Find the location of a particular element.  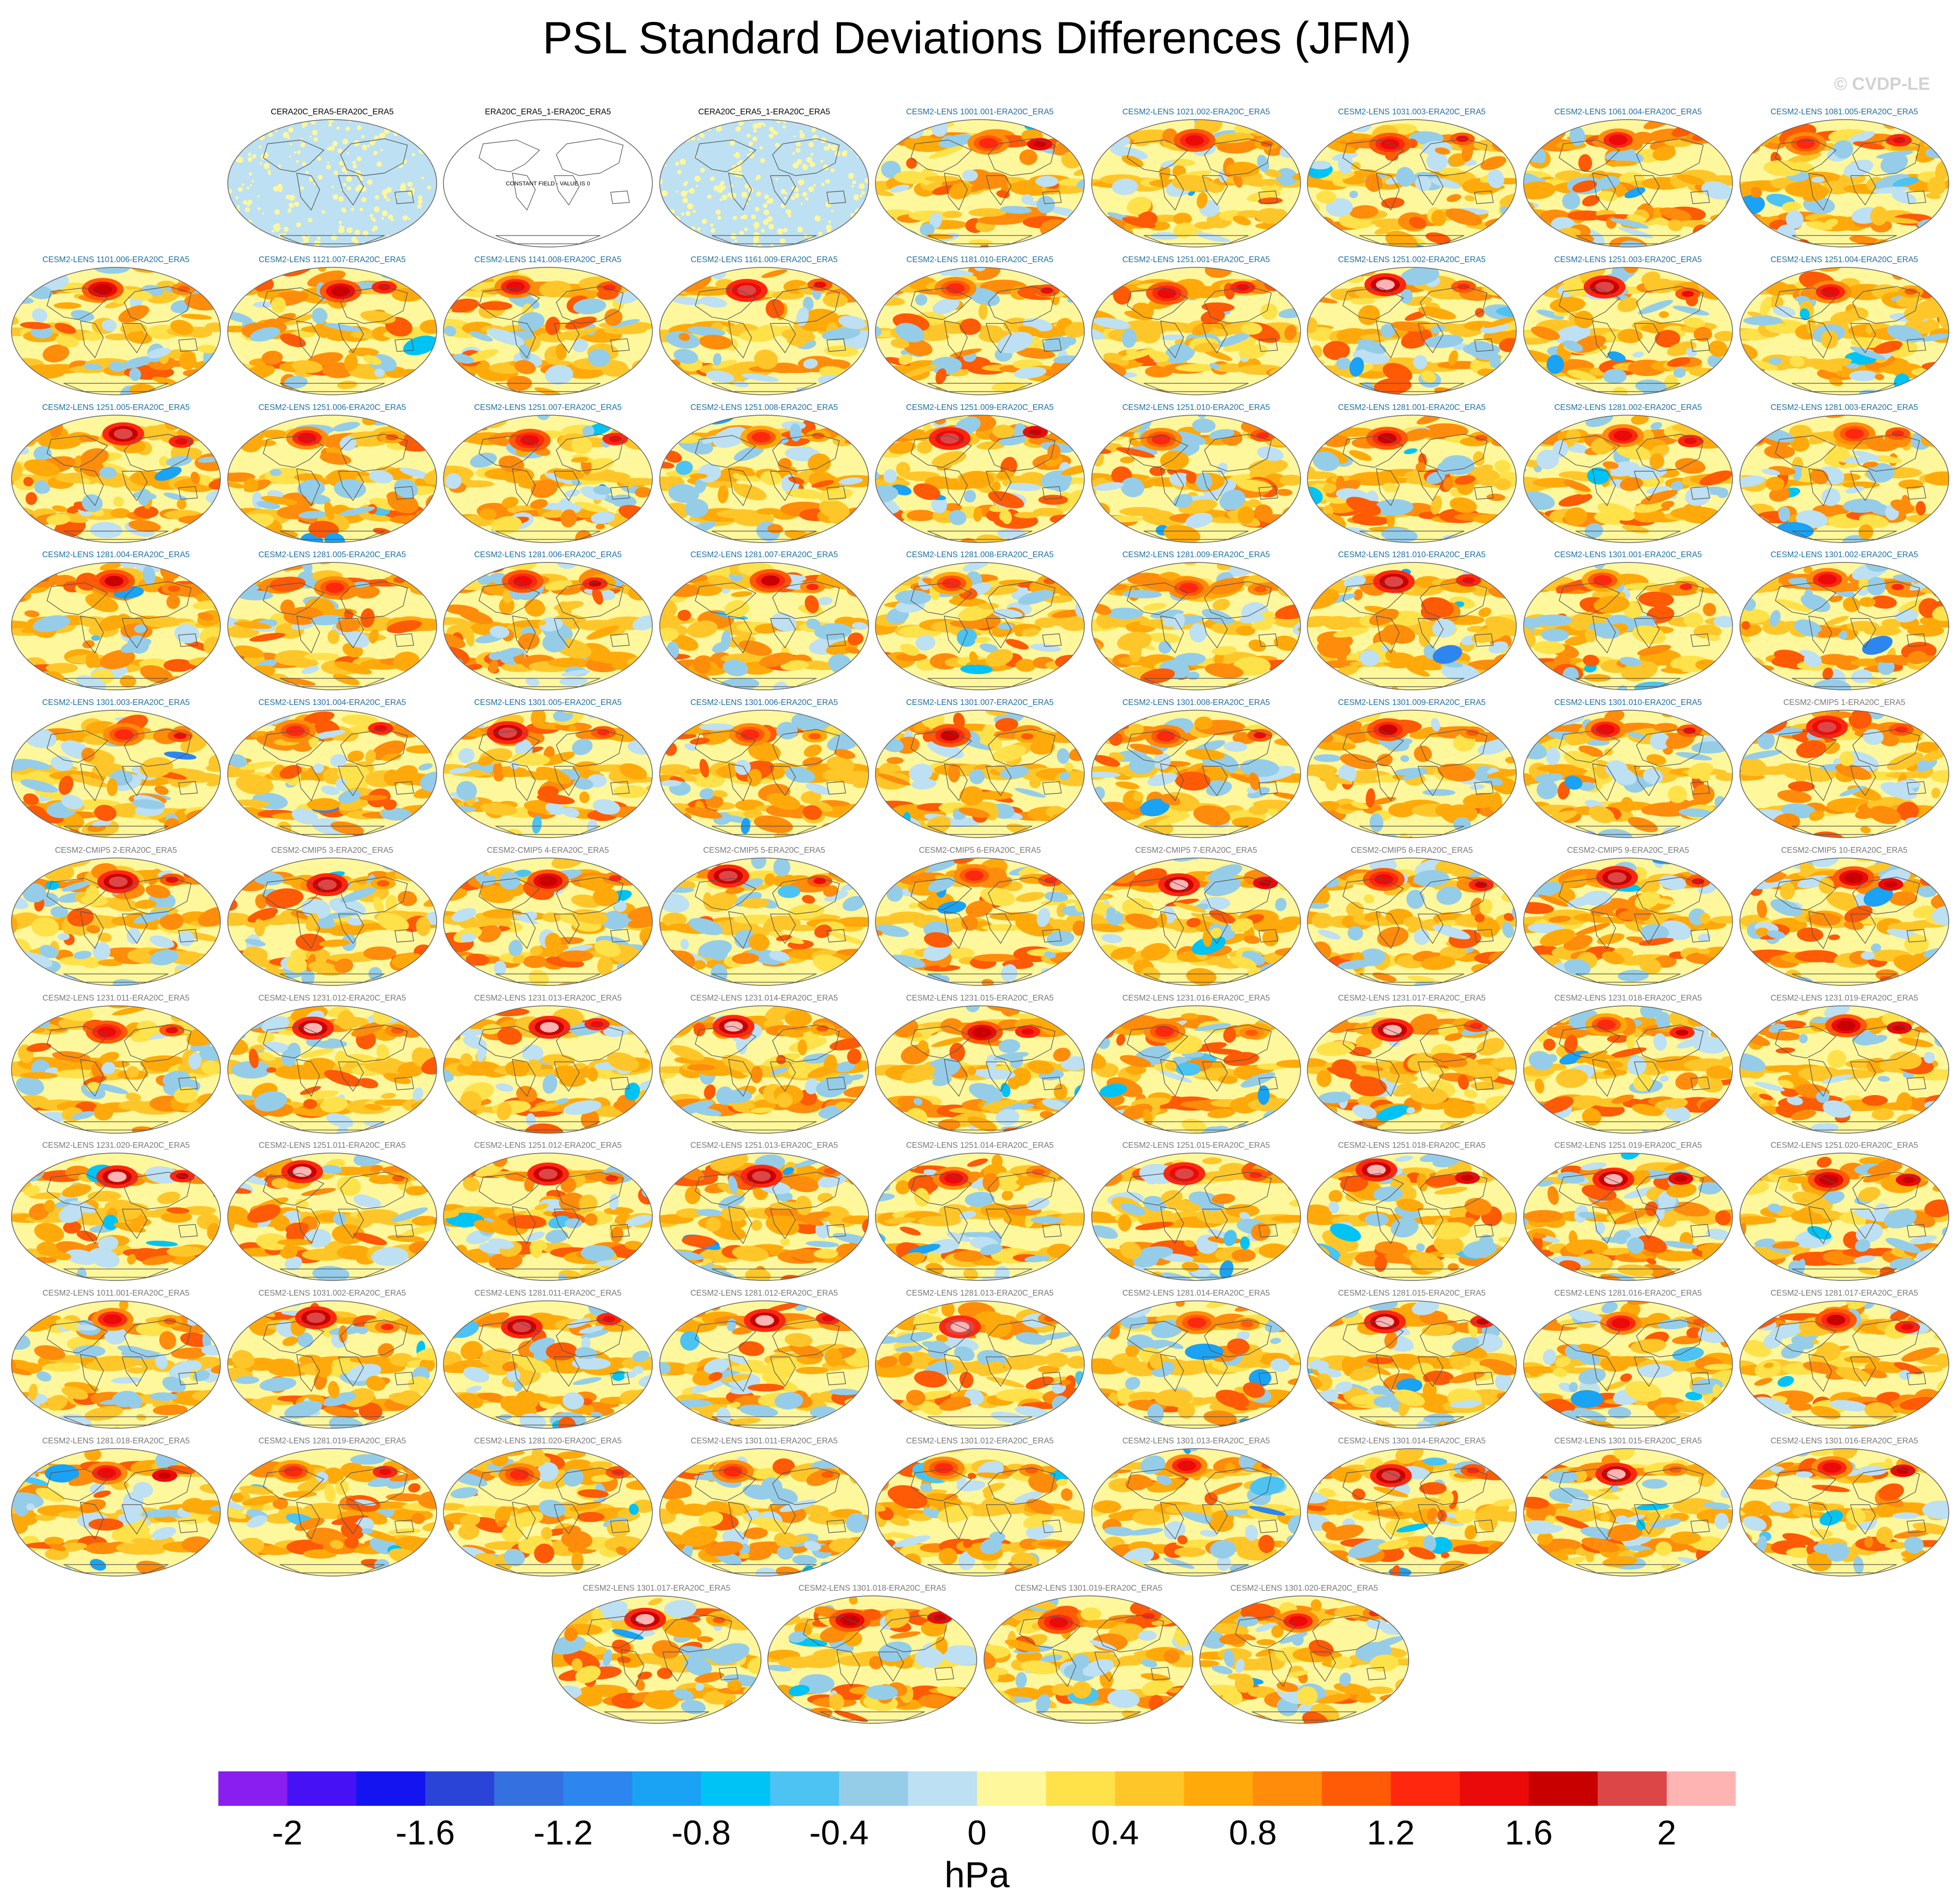

panel-label: CESM2-LENS 1281.003-ERA20C_ERA5 is located at coordinates (1844, 407).